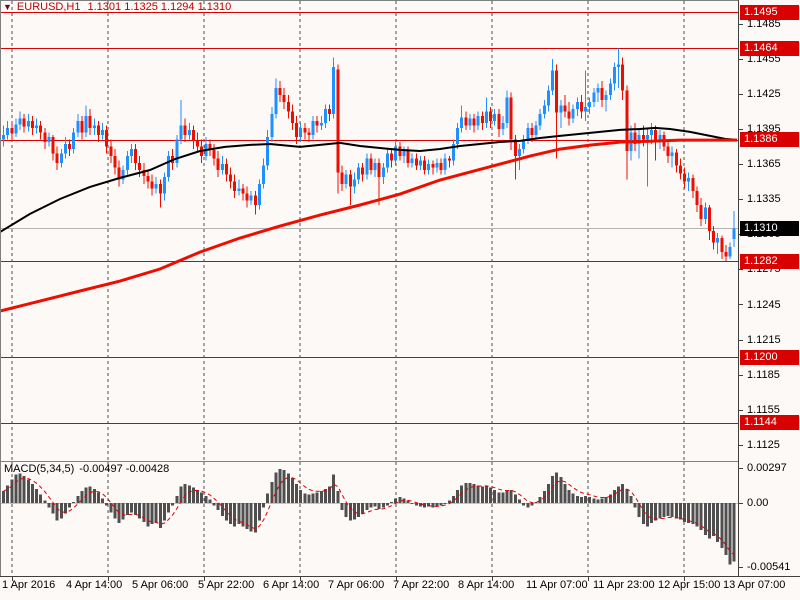 This screenshot has width=800, height=600. I want to click on macd-axis-label: -0.00541, so click(769, 566).